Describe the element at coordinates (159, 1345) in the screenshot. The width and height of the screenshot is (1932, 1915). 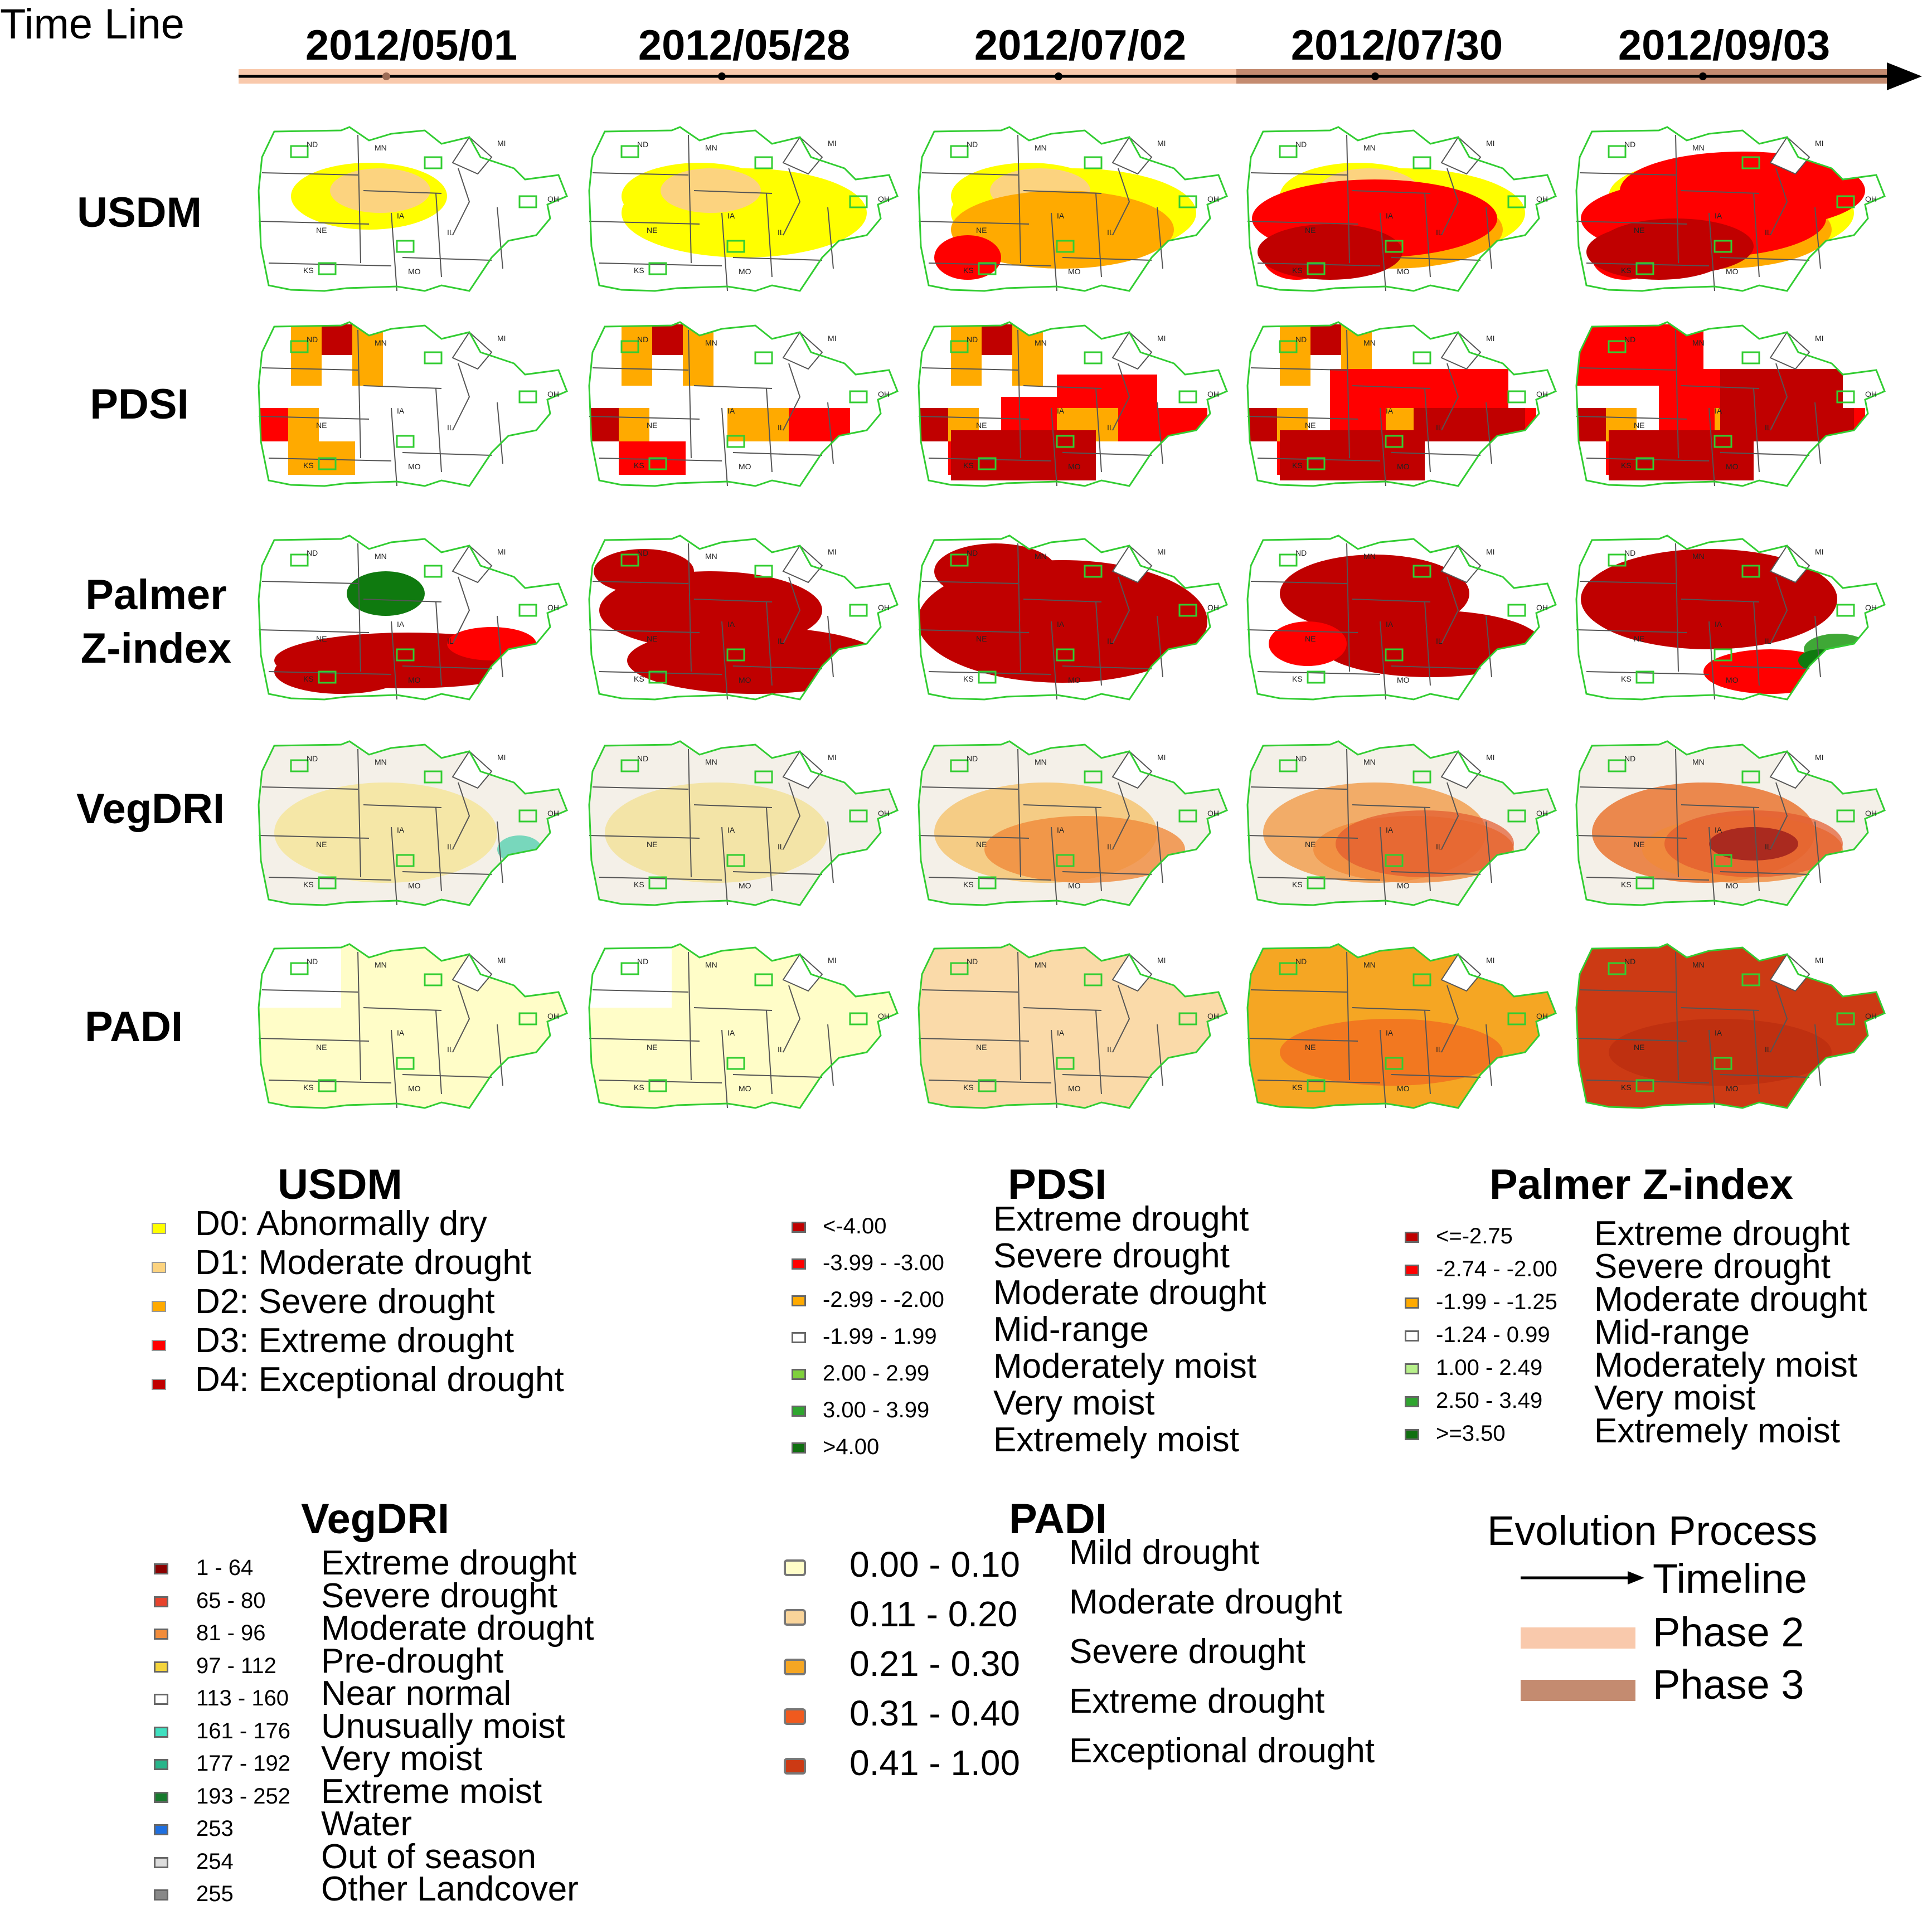
I see `usdm-swatch` at that location.